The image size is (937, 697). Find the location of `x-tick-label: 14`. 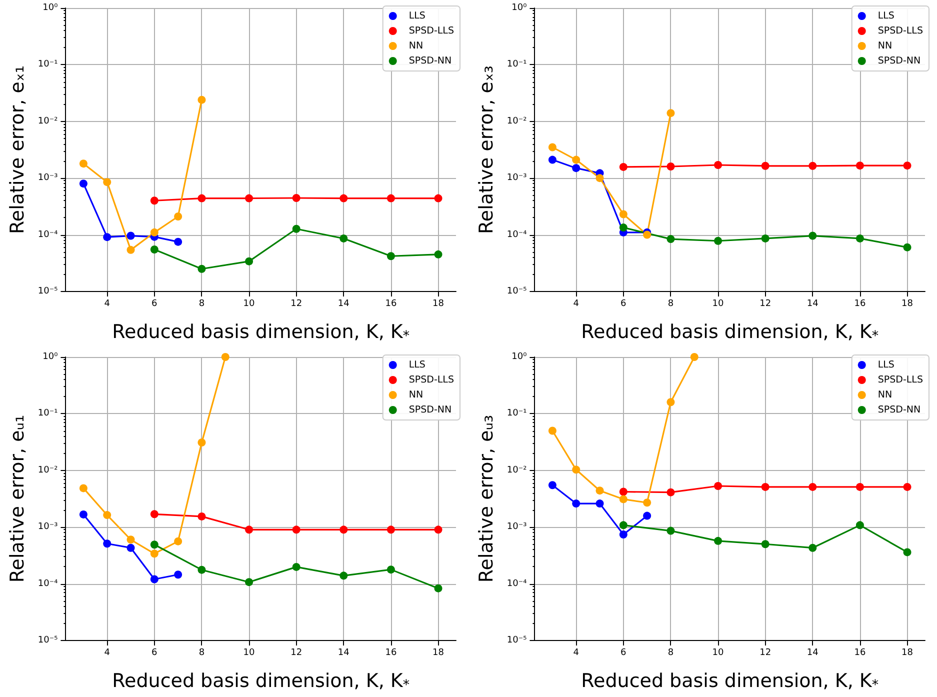

x-tick-label: 14 is located at coordinates (344, 303).